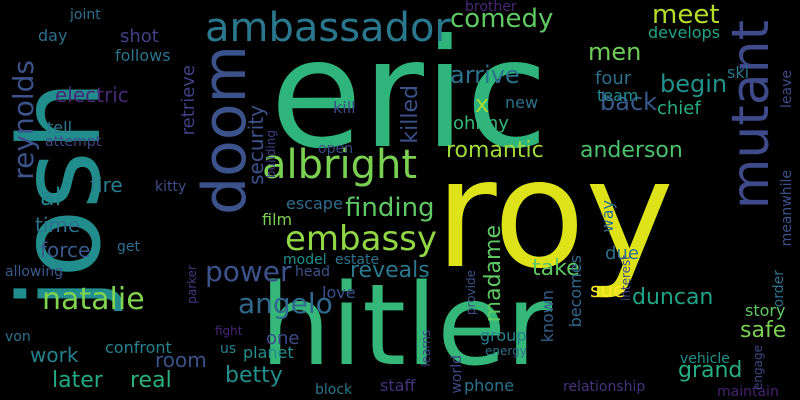  What do you see at coordinates (622, 253) in the screenshot?
I see `cloud-word: due` at bounding box center [622, 253].